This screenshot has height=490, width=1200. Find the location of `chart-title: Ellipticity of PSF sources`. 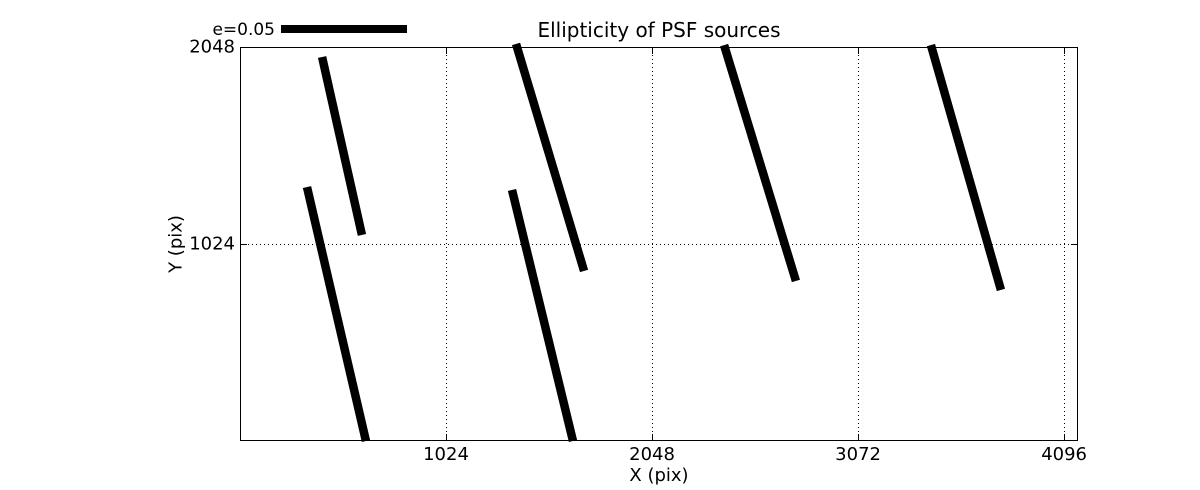

chart-title: Ellipticity of PSF sources is located at coordinates (659, 30).